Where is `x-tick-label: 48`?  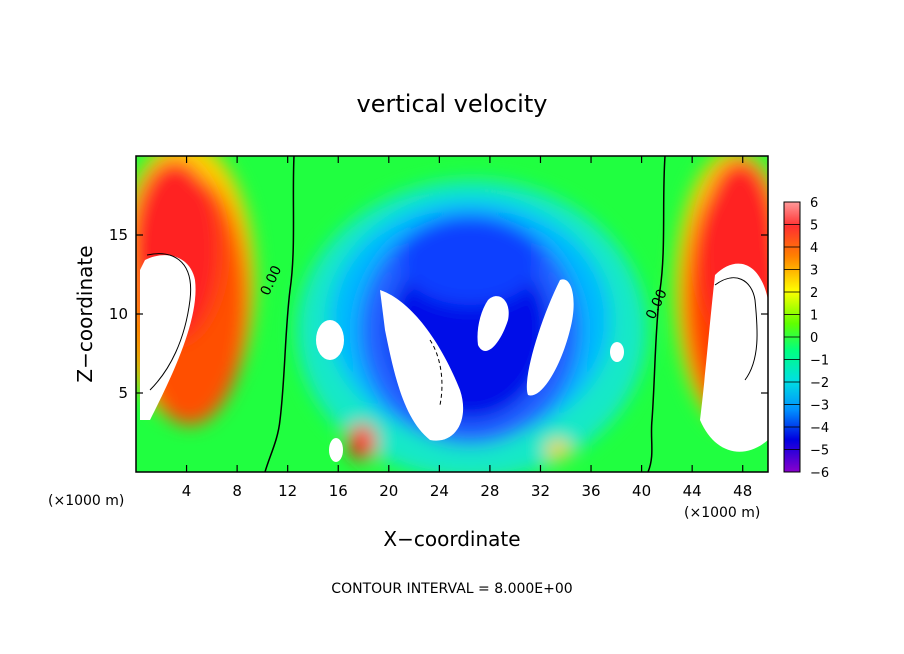
x-tick-label: 48 is located at coordinates (742, 491).